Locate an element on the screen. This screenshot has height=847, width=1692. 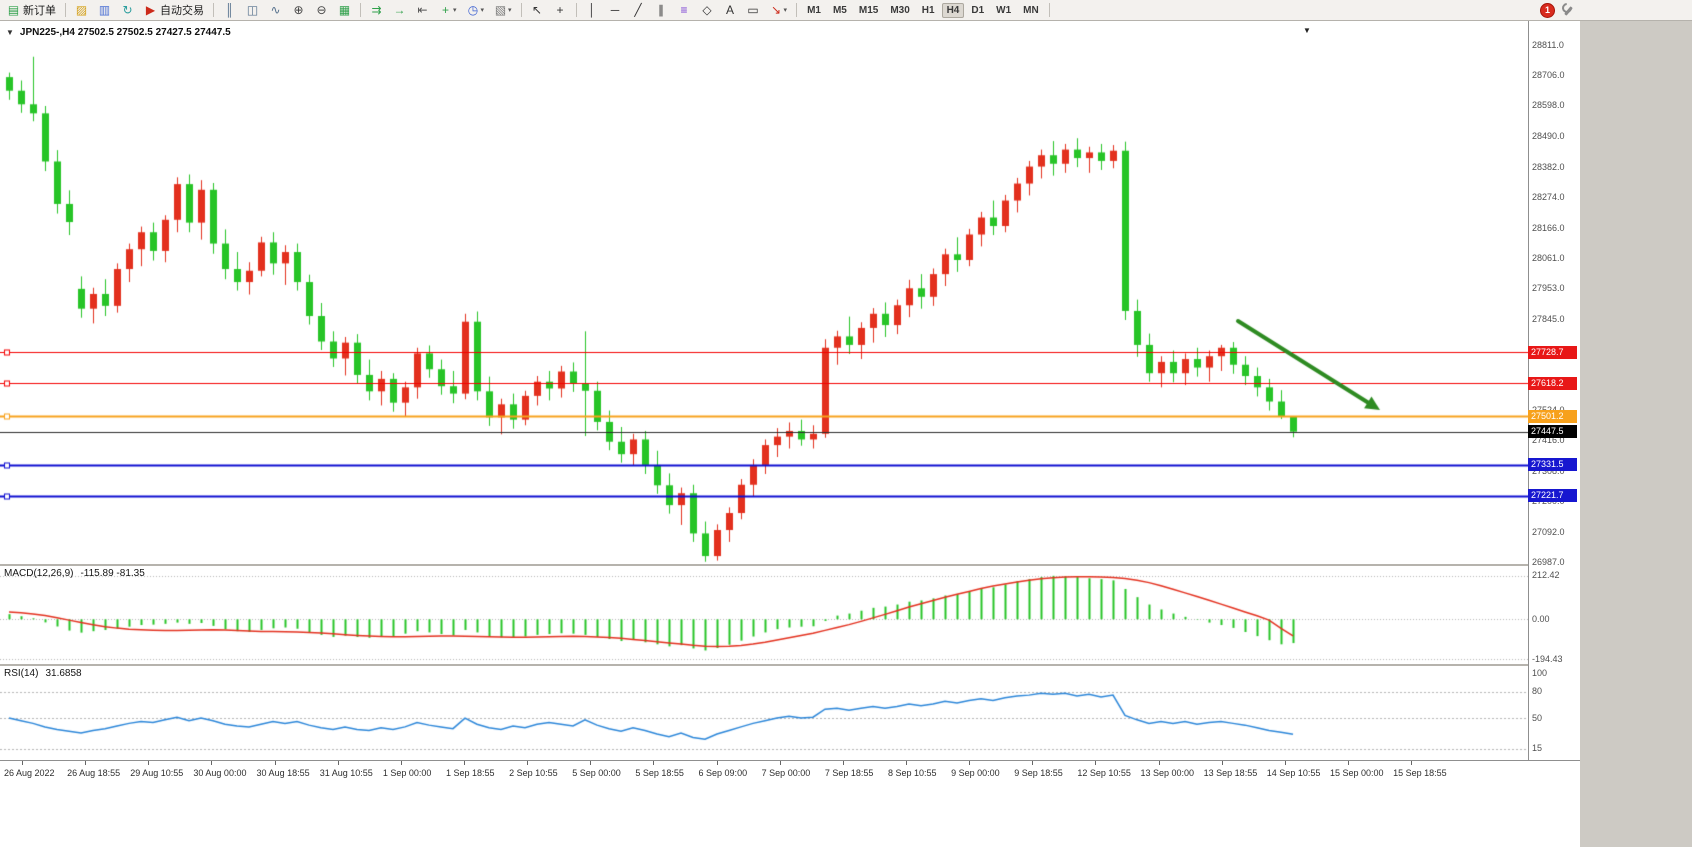
label-button: ▭ is located at coordinates (753, 10).